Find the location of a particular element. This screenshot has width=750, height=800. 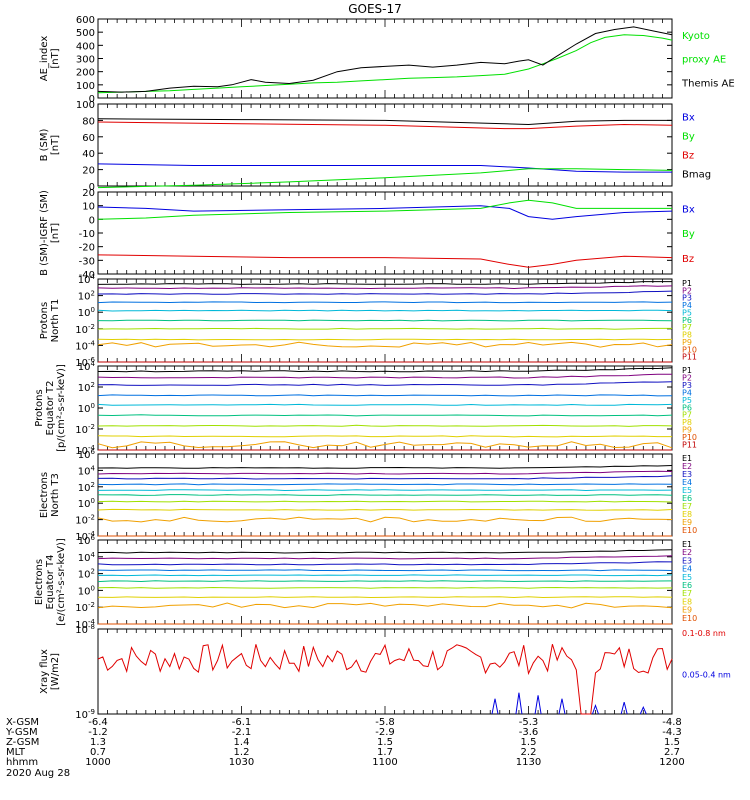

series-label: P8 is located at coordinates (687, 335).